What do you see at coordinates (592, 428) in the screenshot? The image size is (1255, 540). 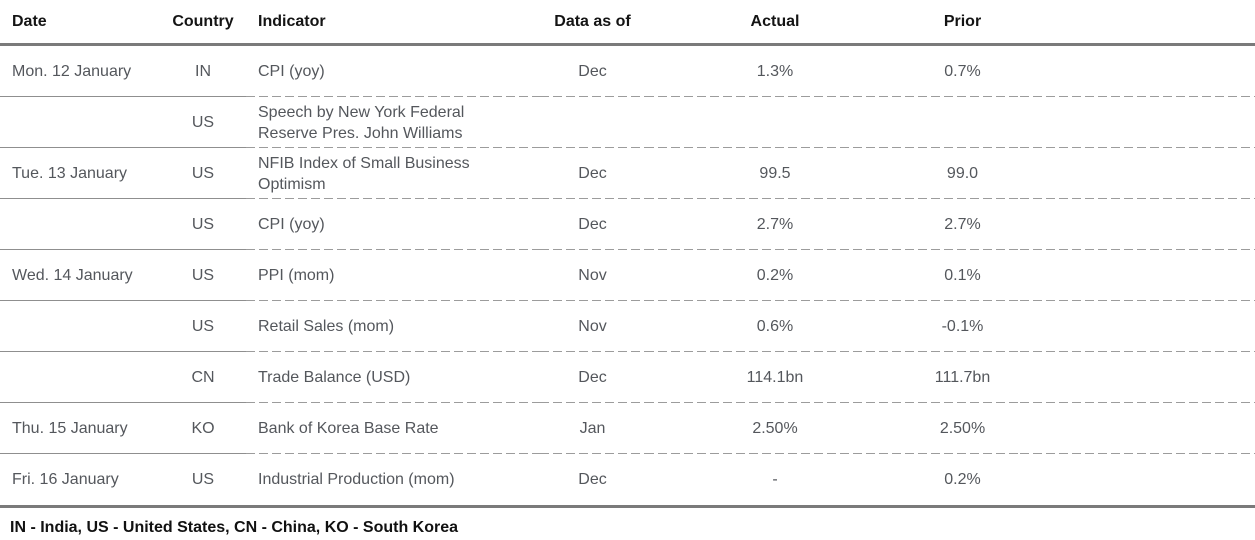 I see `cell-data-as-of: Jan` at bounding box center [592, 428].